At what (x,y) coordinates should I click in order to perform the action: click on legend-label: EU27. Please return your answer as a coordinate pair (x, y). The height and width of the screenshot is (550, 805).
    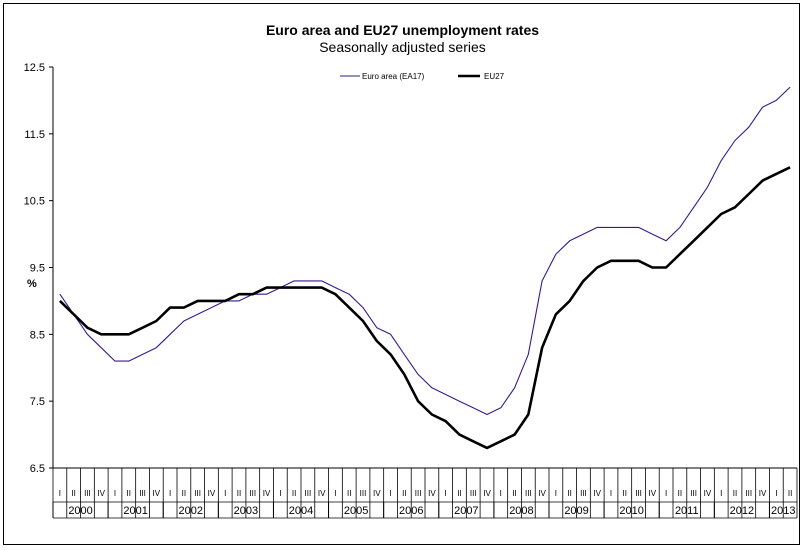
    Looking at the image, I should click on (494, 76).